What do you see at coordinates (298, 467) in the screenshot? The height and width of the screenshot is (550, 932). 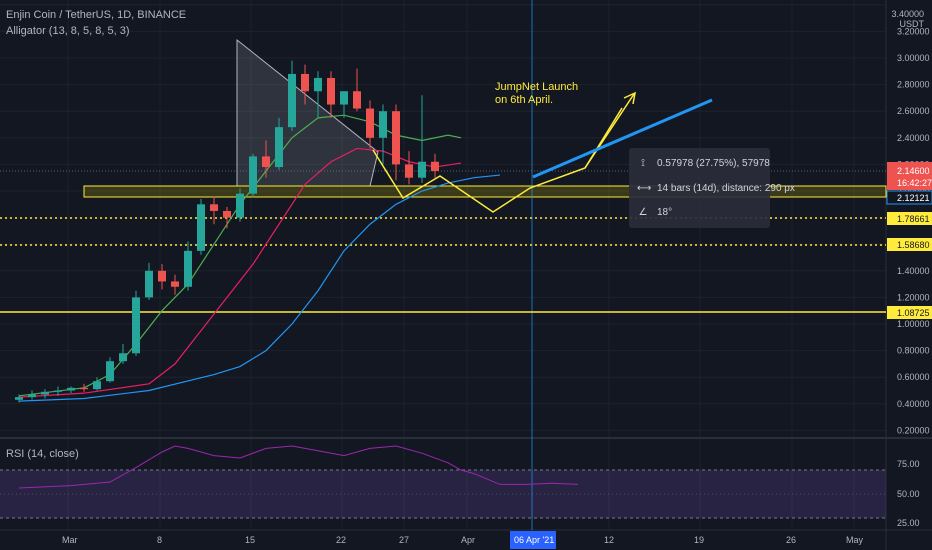 I see `rsi-line` at bounding box center [298, 467].